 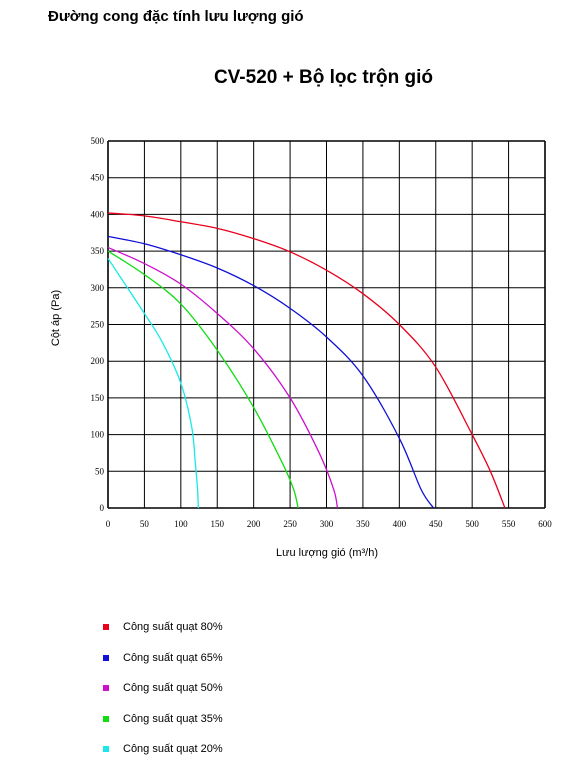 What do you see at coordinates (176, 16) in the screenshot?
I see `page-heading: Đường cong đặc tính lưu lượng gió` at bounding box center [176, 16].